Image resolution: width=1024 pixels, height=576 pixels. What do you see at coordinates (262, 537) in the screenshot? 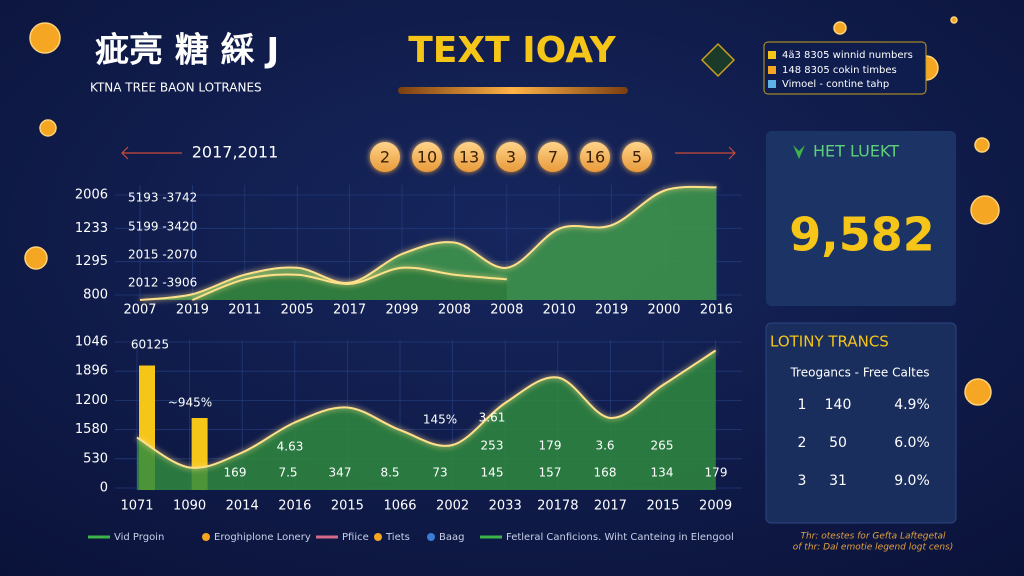
I see `legend-entry: Eroghiplone Lonery` at bounding box center [262, 537].